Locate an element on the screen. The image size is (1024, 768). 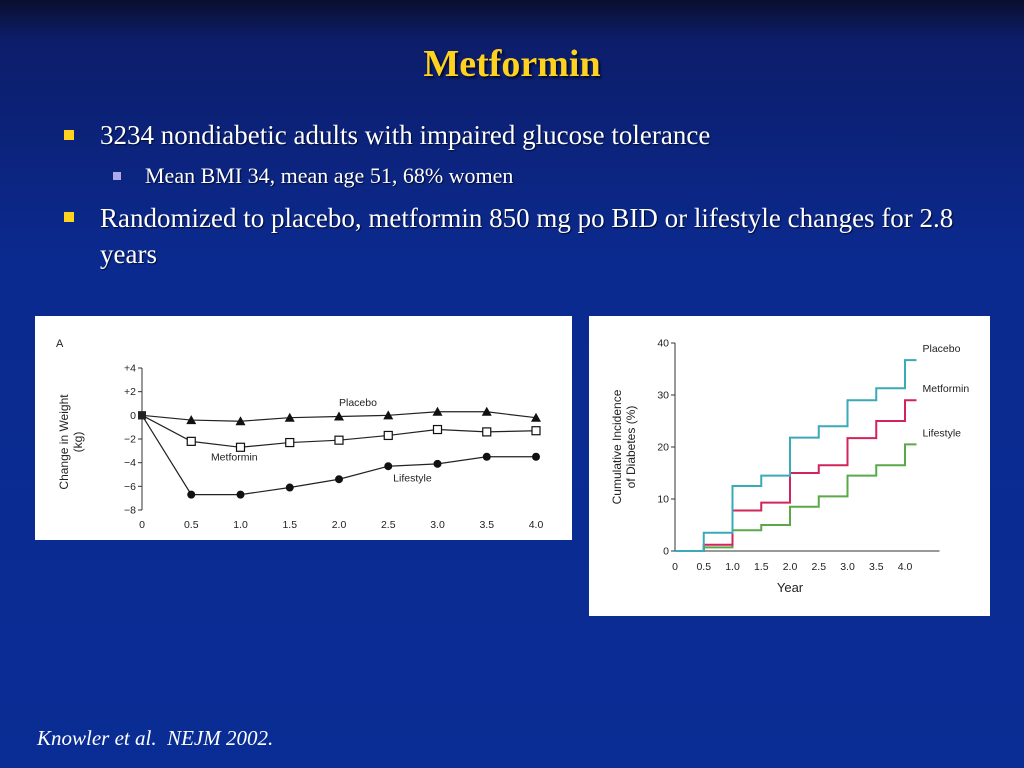
citation: Knowler et al. NEJM 2002. is located at coordinates (155, 738).